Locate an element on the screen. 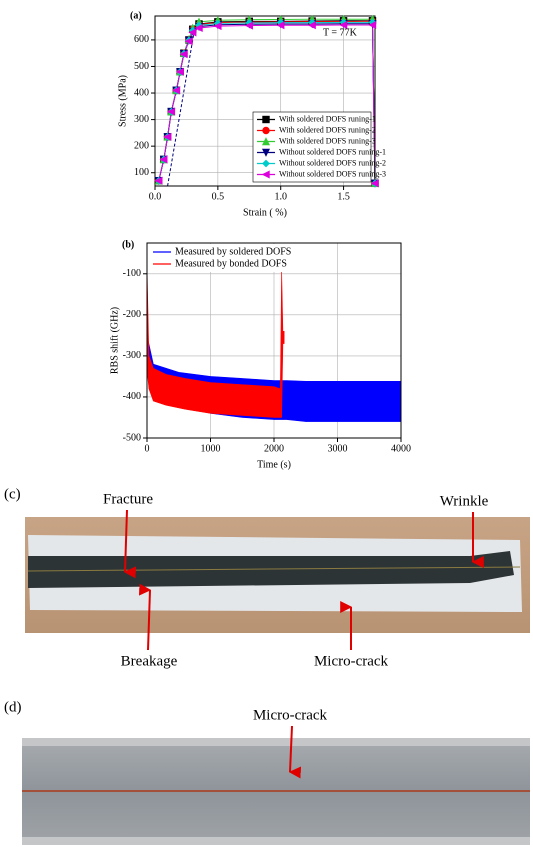  y-tick-label: -200 is located at coordinates (132, 314).